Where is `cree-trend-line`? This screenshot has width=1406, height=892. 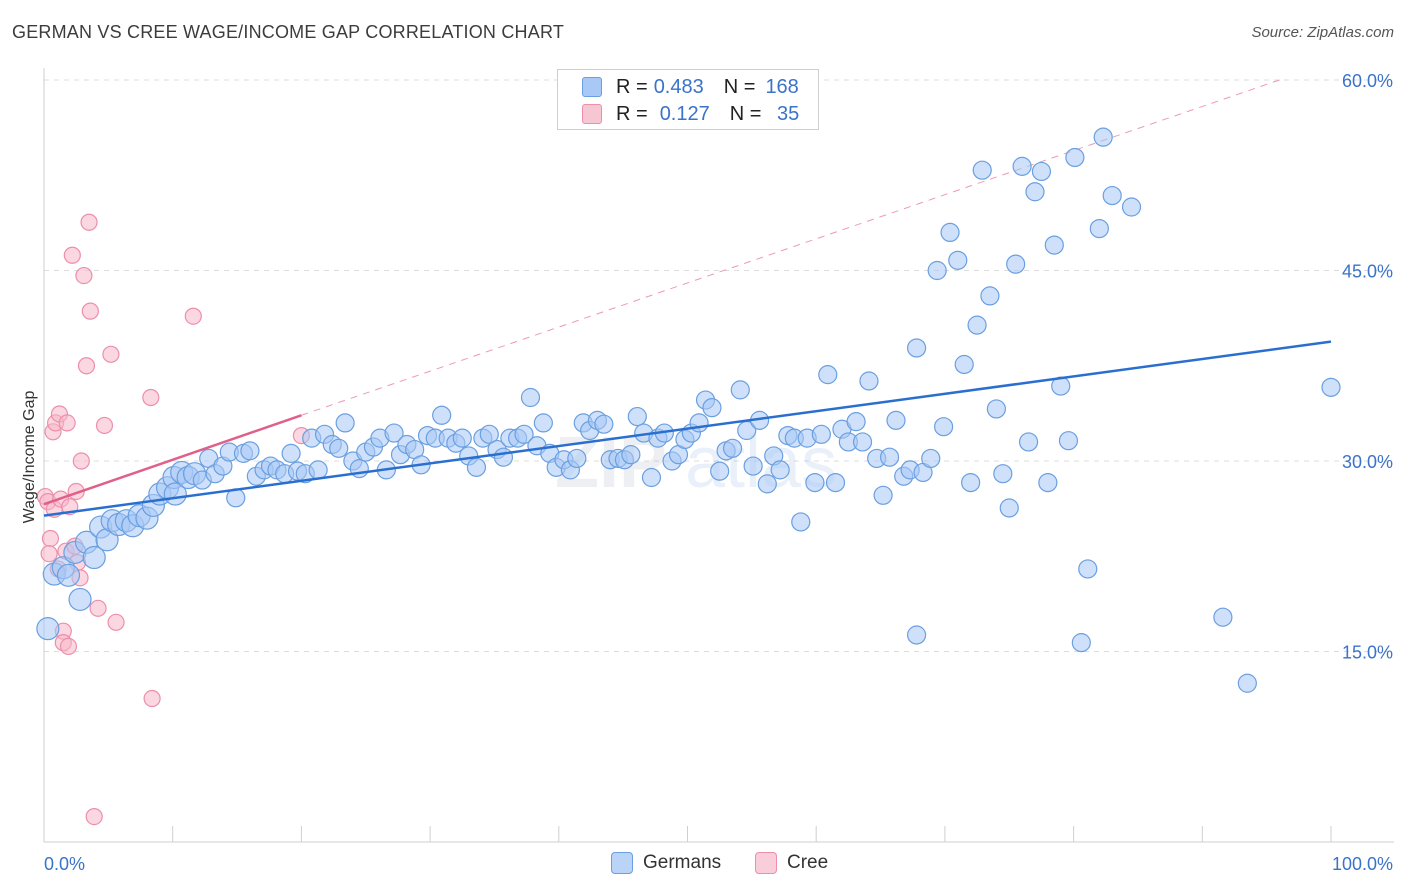
cree-trend-line is located at coordinates (172, 460).